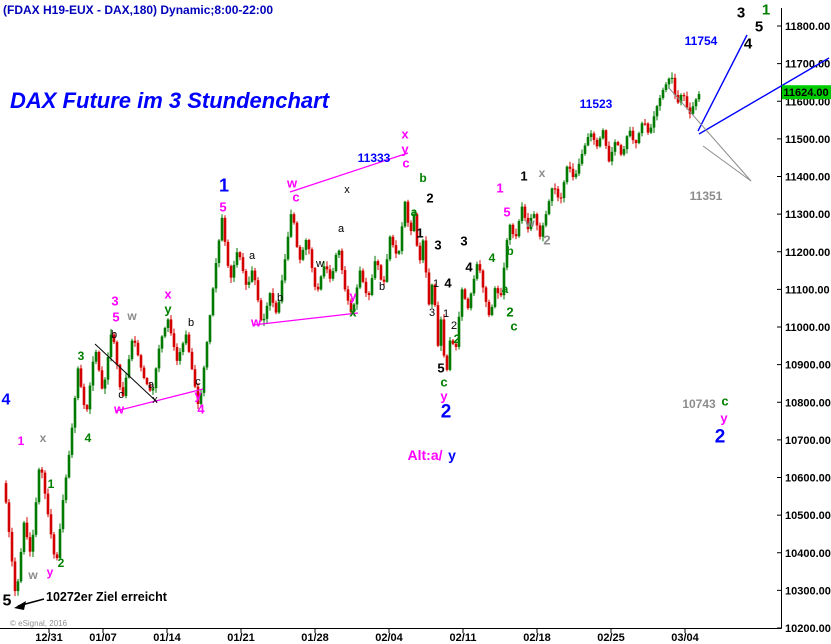 The image size is (831, 644). Describe the element at coordinates (191, 323) in the screenshot. I see `wave-label: b` at that location.